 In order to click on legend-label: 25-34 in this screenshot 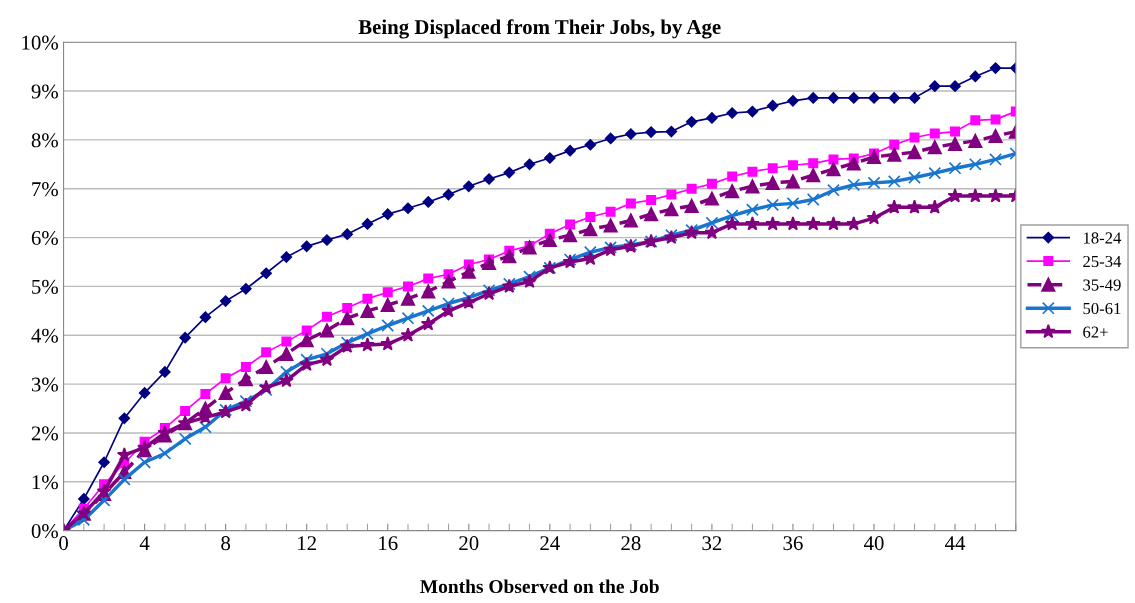, I will do `click(1102, 261)`.